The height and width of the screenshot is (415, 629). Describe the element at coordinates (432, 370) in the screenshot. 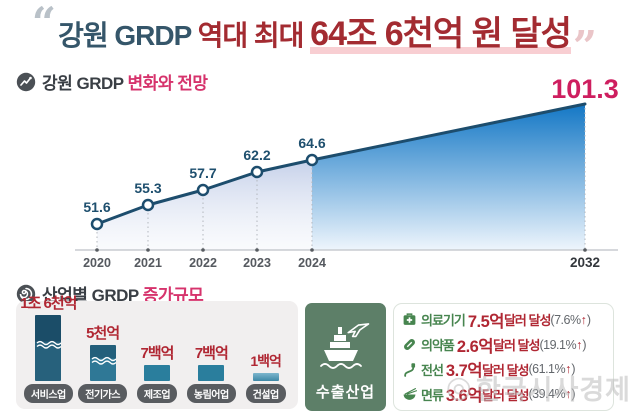

I see `export-category: 전선` at that location.